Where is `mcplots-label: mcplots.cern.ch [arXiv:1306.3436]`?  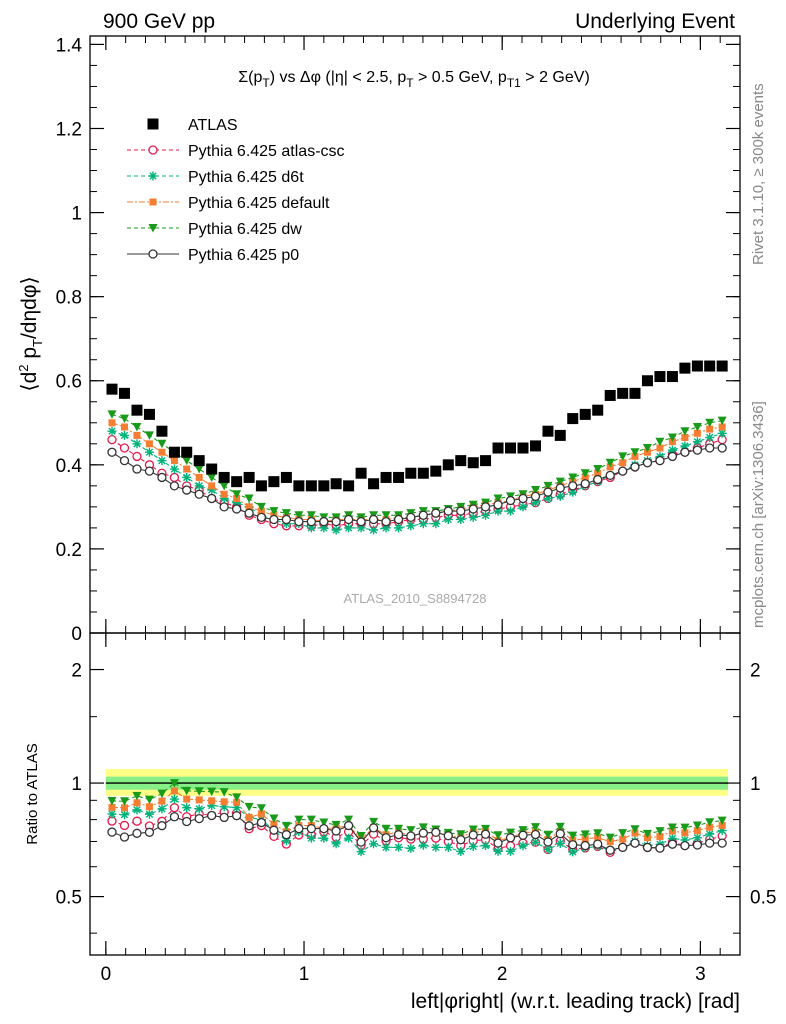
mcplots-label: mcplots.cern.ch [arXiv:1306.3436] is located at coordinates (758, 514).